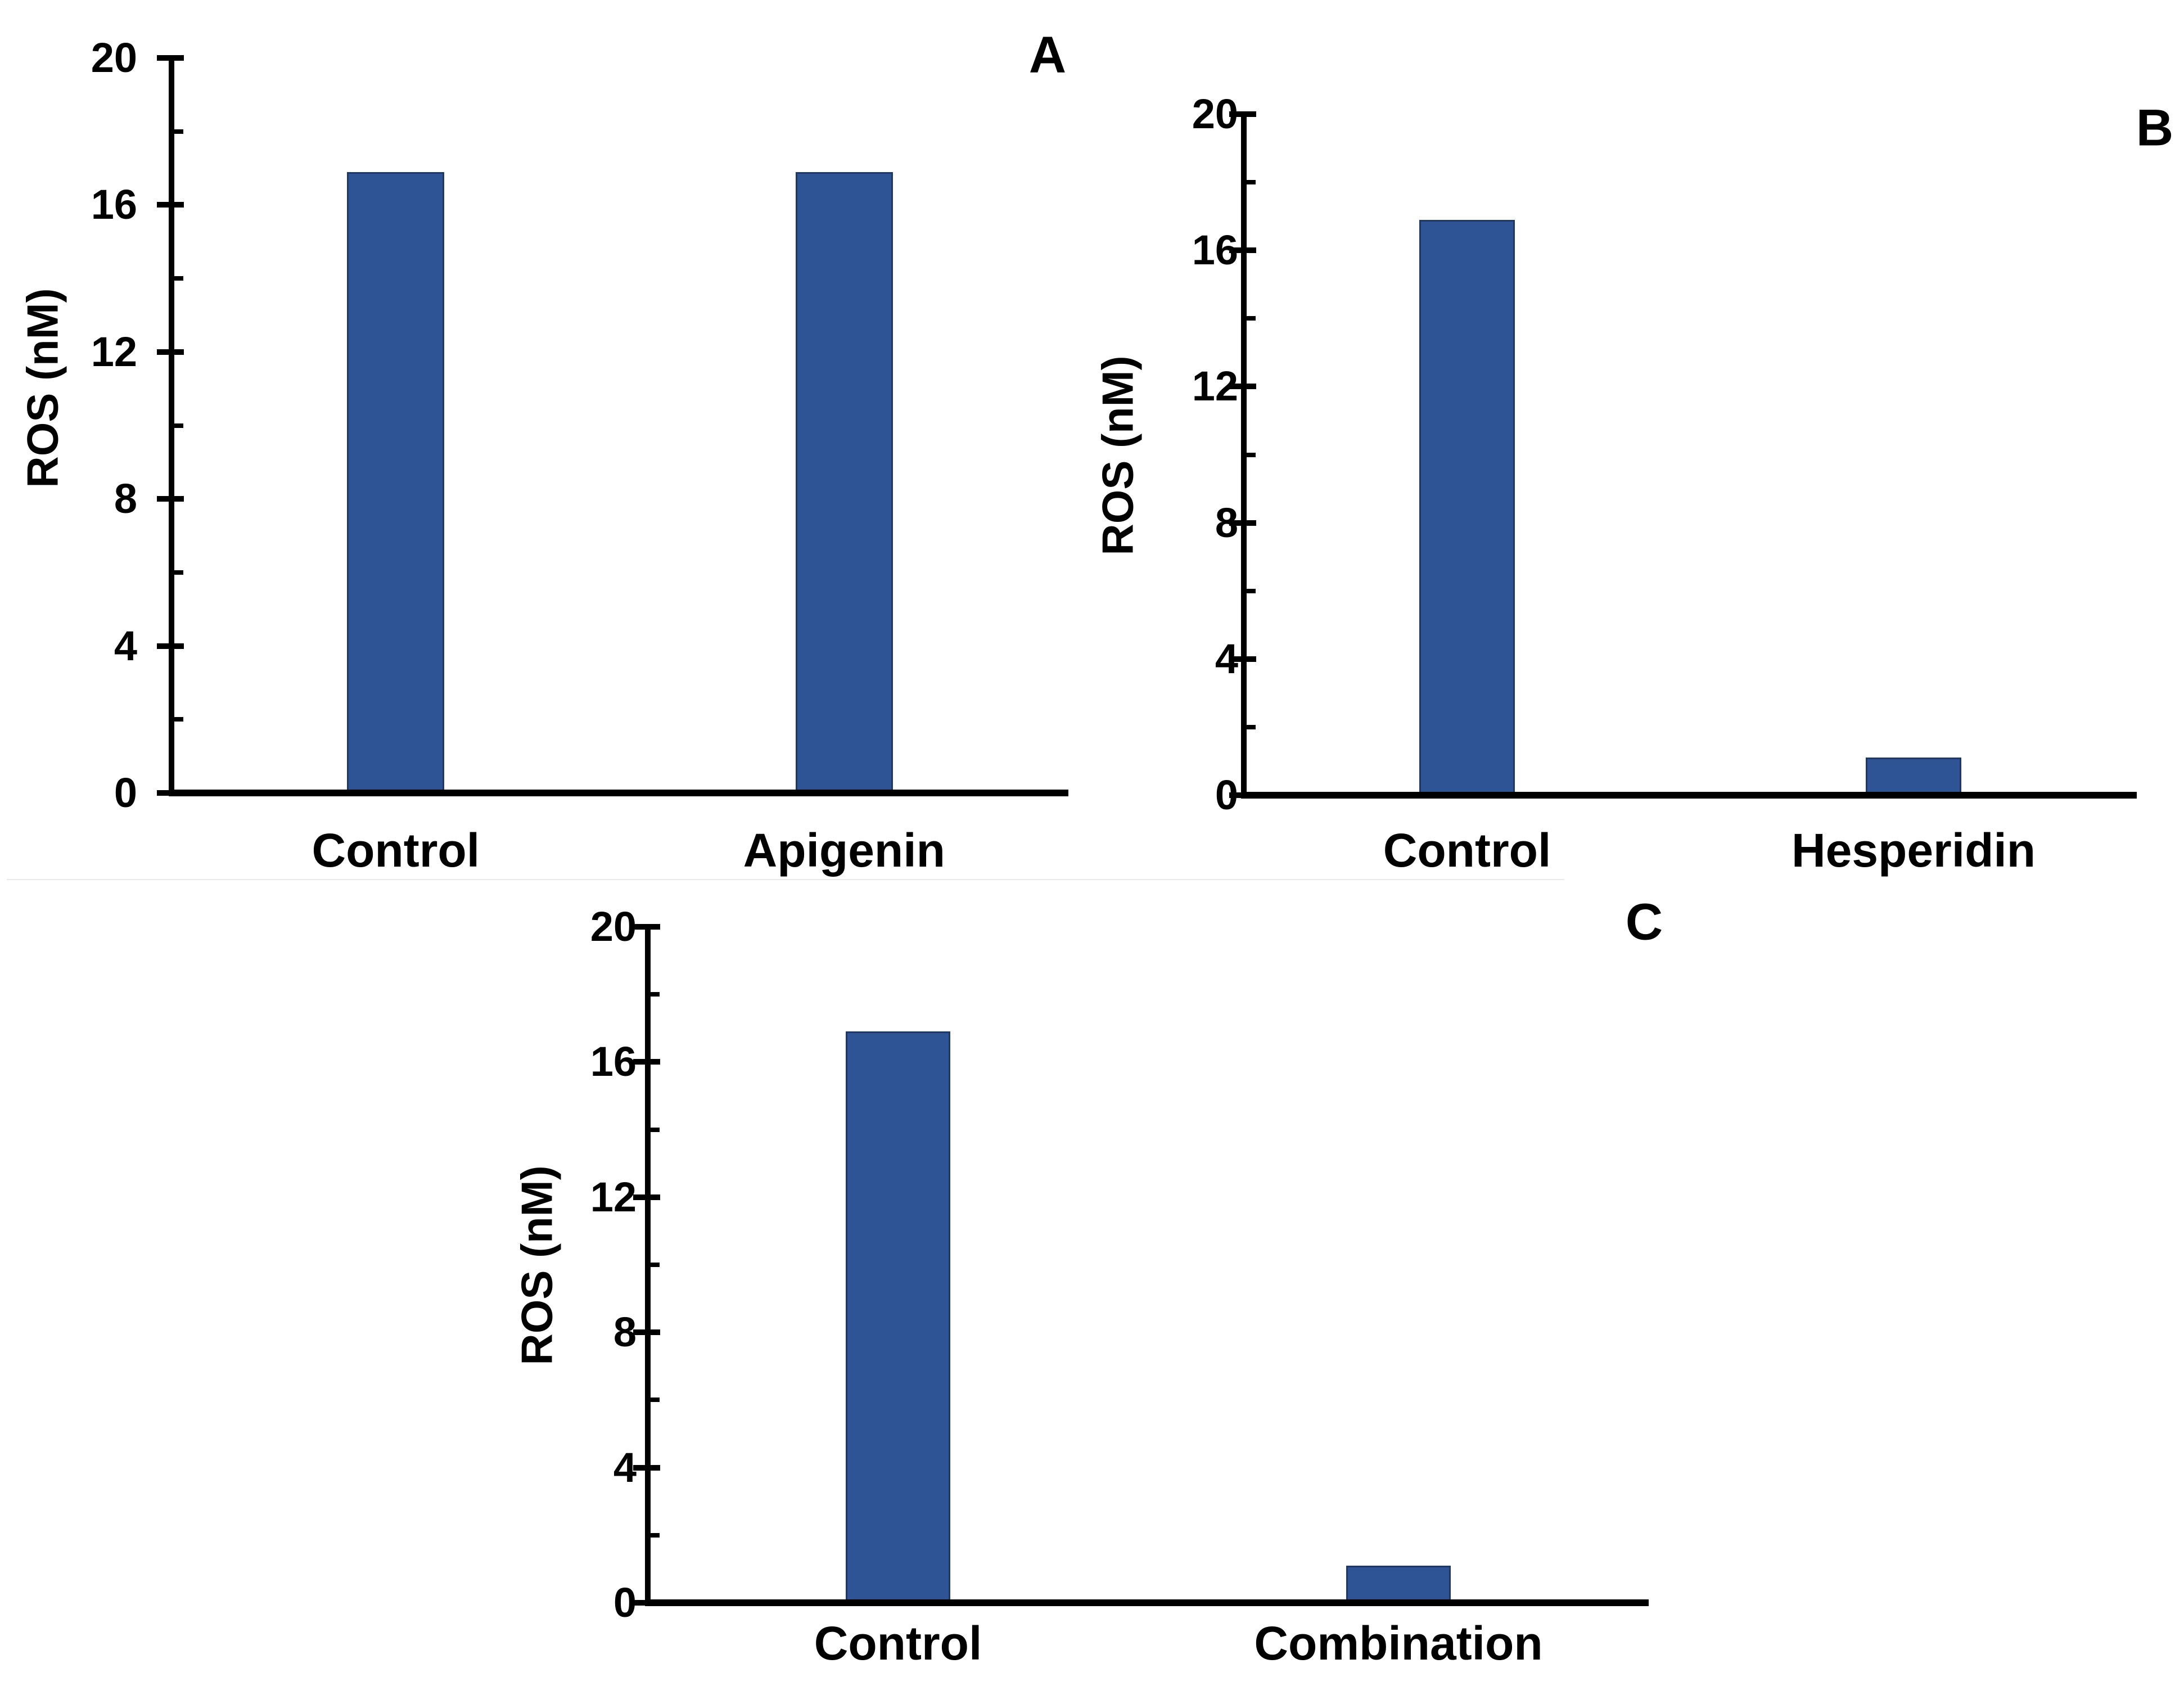 The width and height of the screenshot is (2184, 1686). I want to click on panel-label: C, so click(1644, 922).